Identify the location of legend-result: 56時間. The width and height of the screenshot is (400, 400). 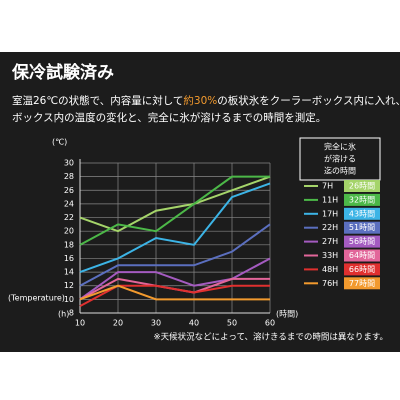
(362, 241).